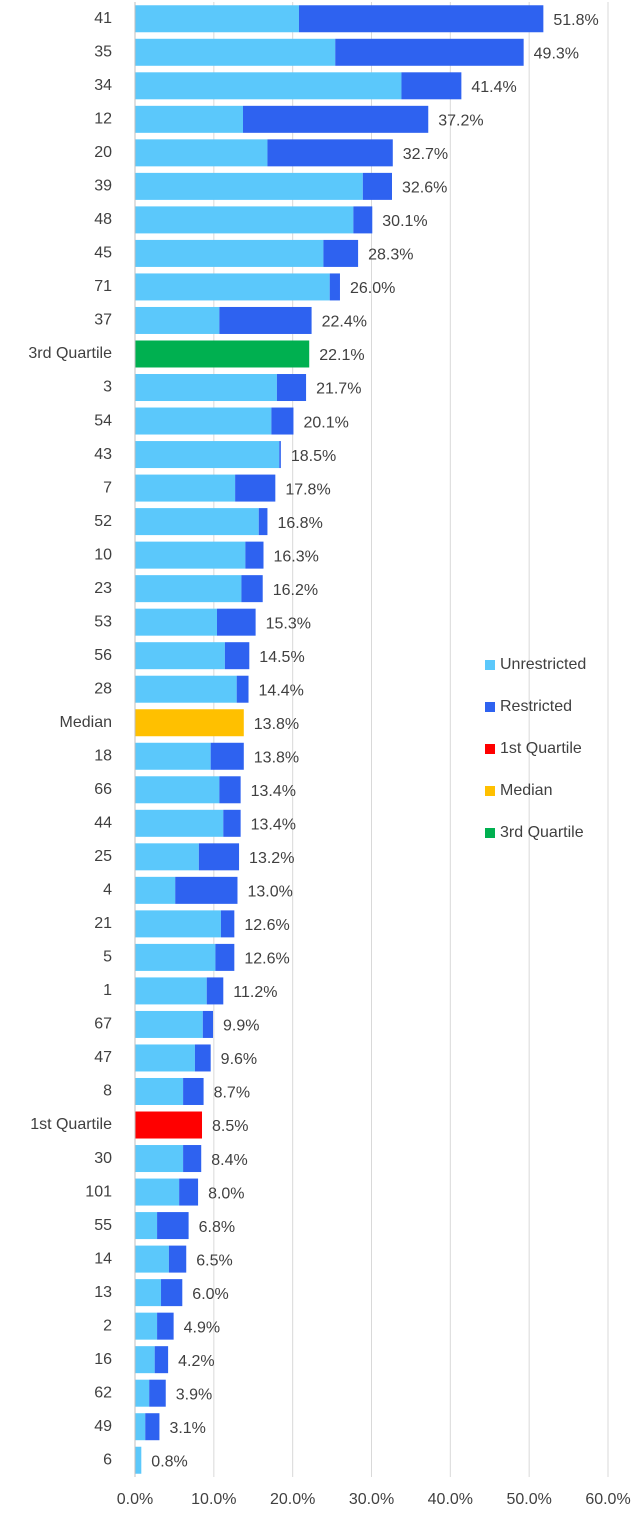 This screenshot has width=636, height=1513. What do you see at coordinates (187, 1428) in the screenshot?
I see `value-label: 3.1%` at bounding box center [187, 1428].